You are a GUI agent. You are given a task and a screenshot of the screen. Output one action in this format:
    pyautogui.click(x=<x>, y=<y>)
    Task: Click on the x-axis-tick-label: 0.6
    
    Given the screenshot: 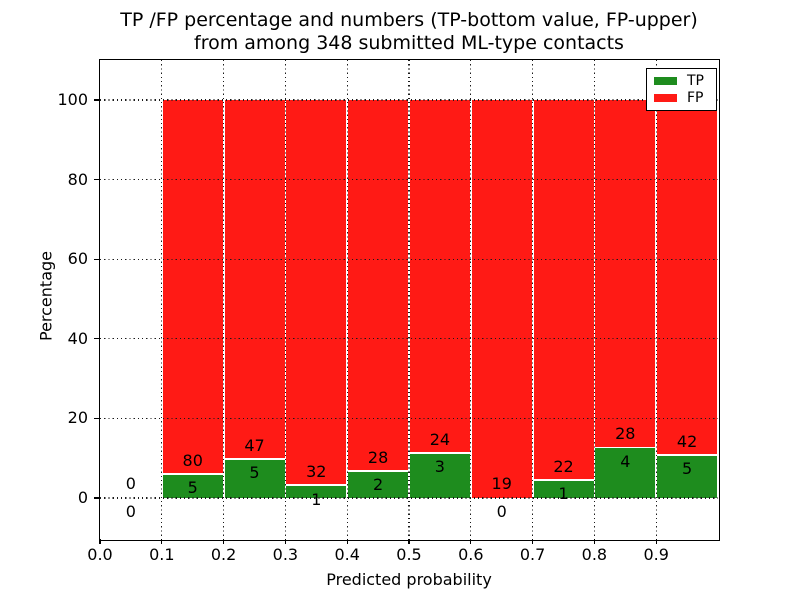 What is the action you would take?
    pyautogui.click(x=471, y=554)
    